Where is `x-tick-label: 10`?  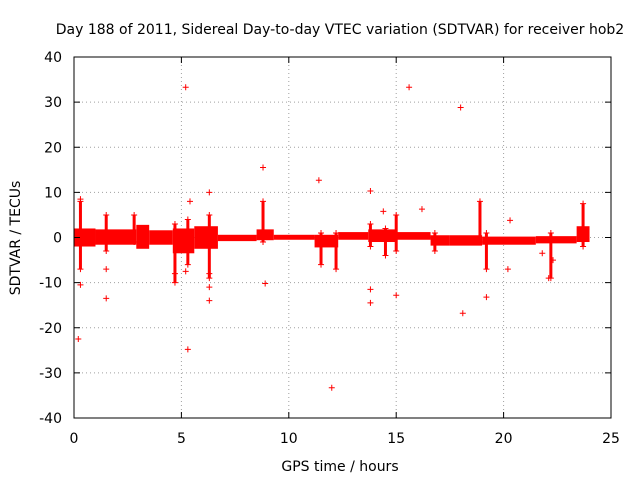 x-tick-label: 10 is located at coordinates (289, 439).